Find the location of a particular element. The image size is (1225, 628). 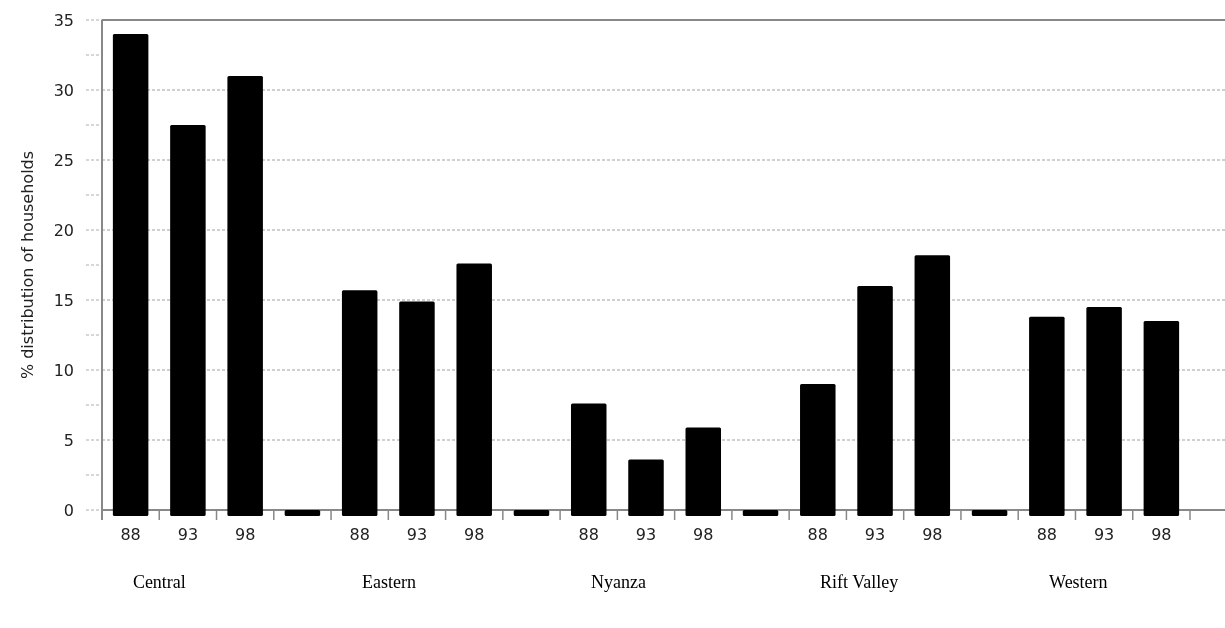

y-tick-label: 10 is located at coordinates (63, 370).